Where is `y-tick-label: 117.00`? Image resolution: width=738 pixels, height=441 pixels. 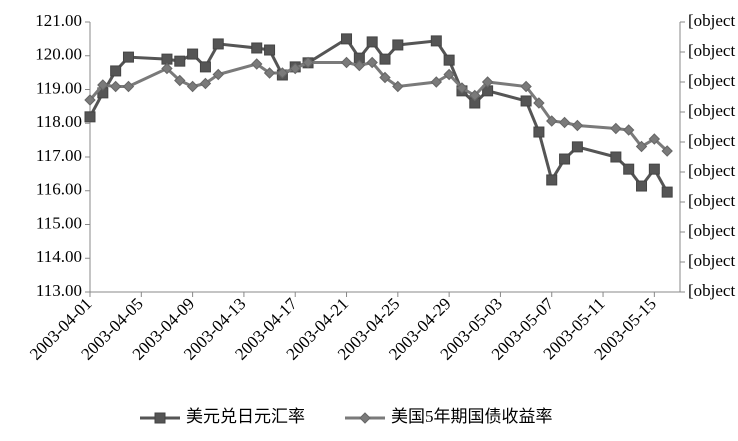 y-tick-label: 117.00 is located at coordinates (59, 155).